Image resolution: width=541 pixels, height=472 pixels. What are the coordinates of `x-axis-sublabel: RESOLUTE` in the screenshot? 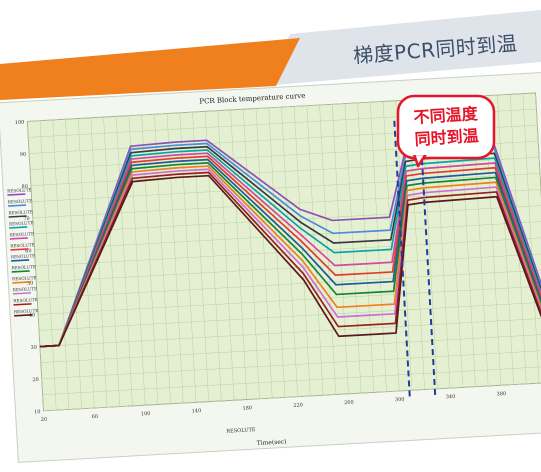 It's located at (241, 431).